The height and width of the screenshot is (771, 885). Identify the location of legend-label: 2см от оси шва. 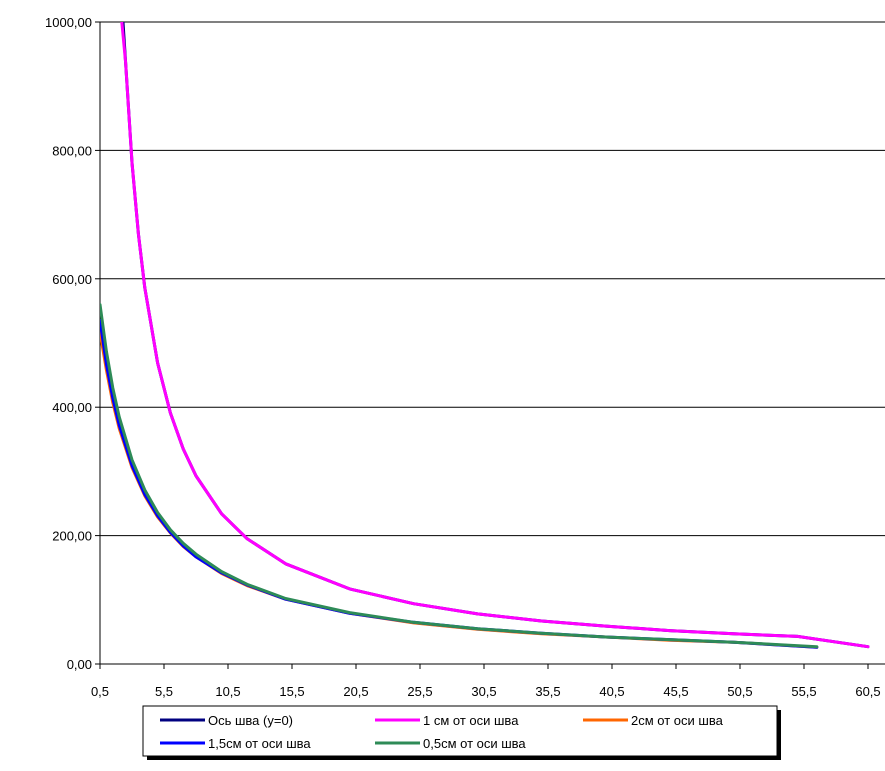
(677, 720).